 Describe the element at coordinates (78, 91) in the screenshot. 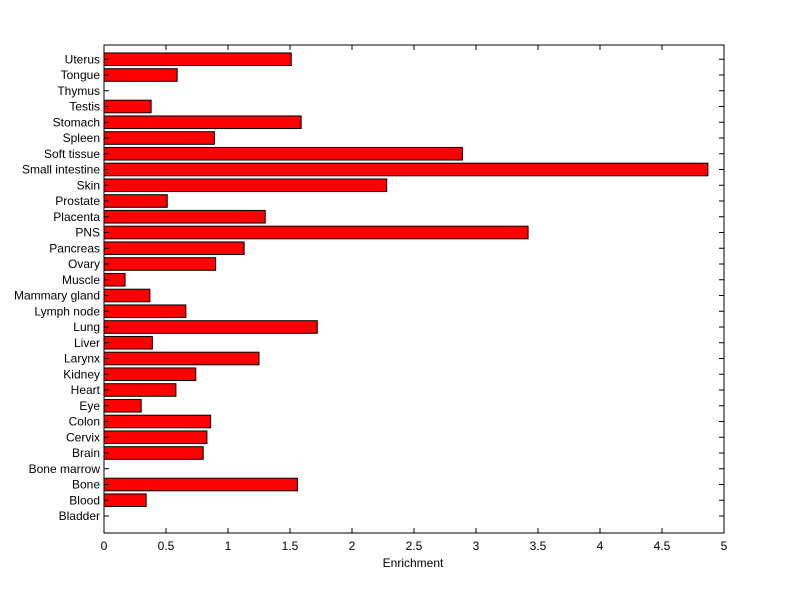

I see `y-tick-label-thymus: Thymus` at that location.